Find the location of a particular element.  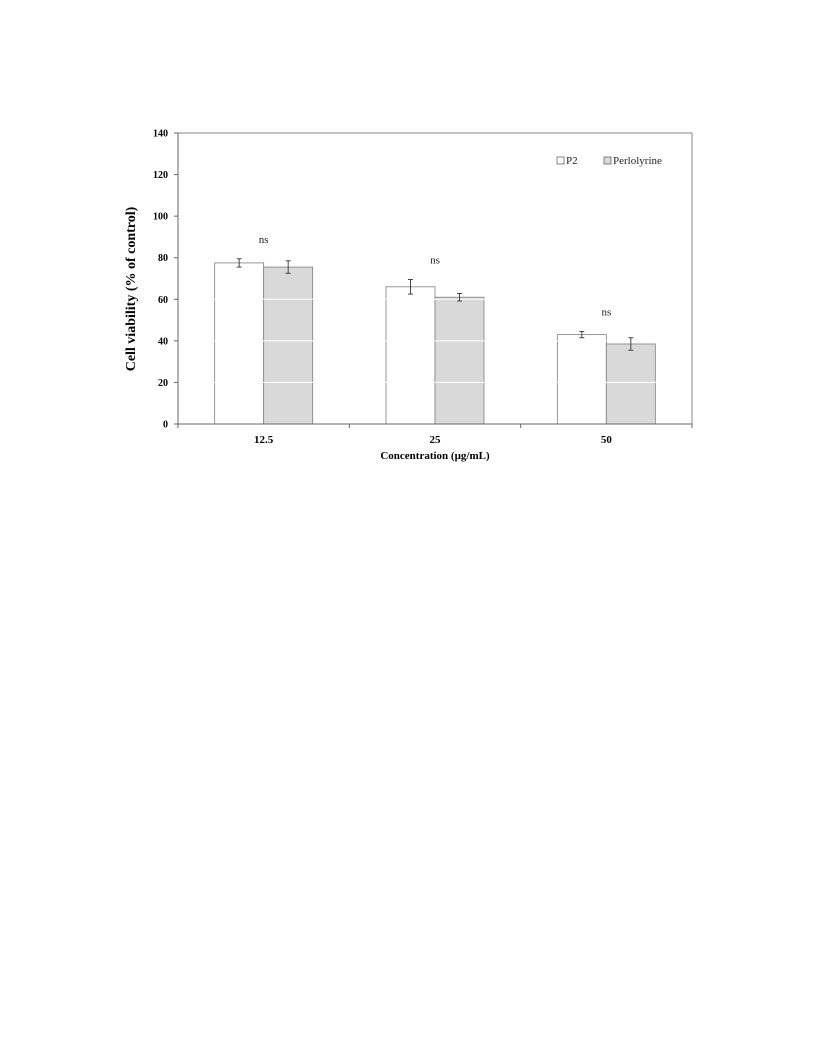

bars is located at coordinates (435, 343).